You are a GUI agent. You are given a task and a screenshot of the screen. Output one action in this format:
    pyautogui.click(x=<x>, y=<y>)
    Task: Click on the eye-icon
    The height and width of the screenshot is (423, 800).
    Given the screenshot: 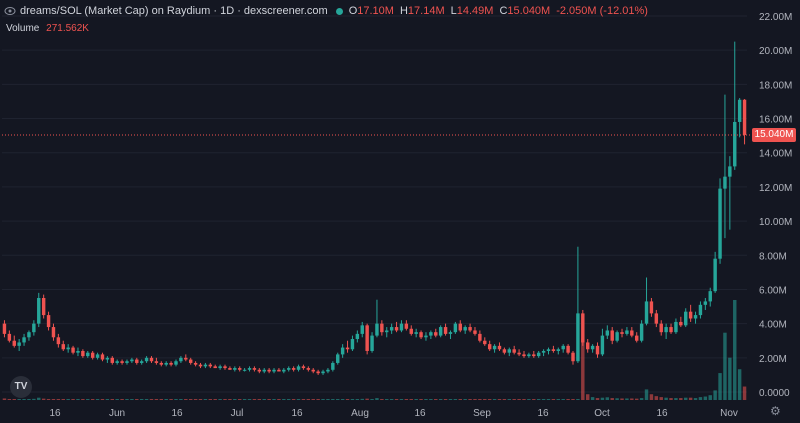 What is the action you would take?
    pyautogui.click(x=10, y=11)
    